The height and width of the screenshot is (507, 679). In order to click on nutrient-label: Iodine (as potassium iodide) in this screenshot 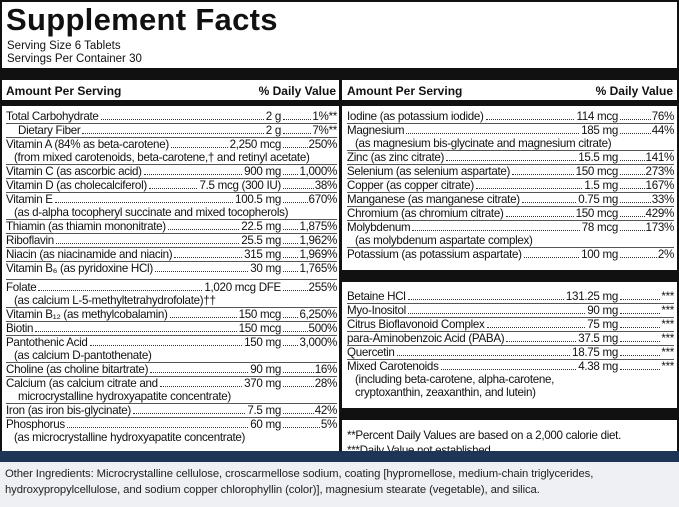, I will do `click(415, 116)`.